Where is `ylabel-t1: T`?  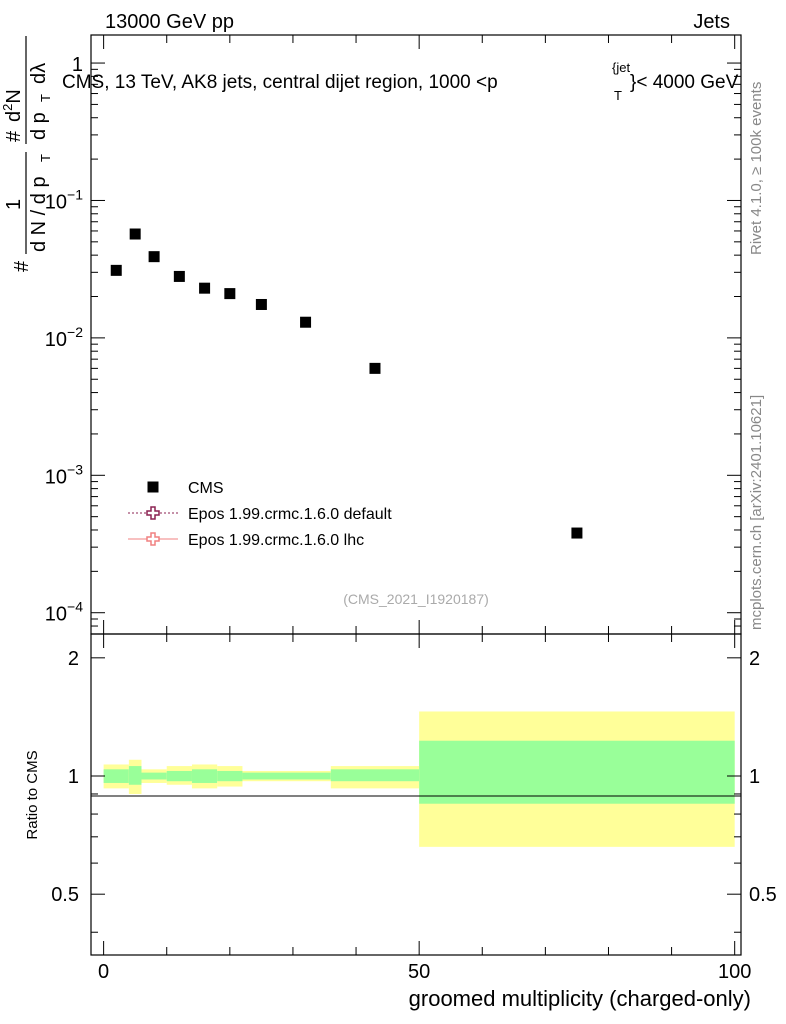
ylabel-t1: T is located at coordinates (45, 158).